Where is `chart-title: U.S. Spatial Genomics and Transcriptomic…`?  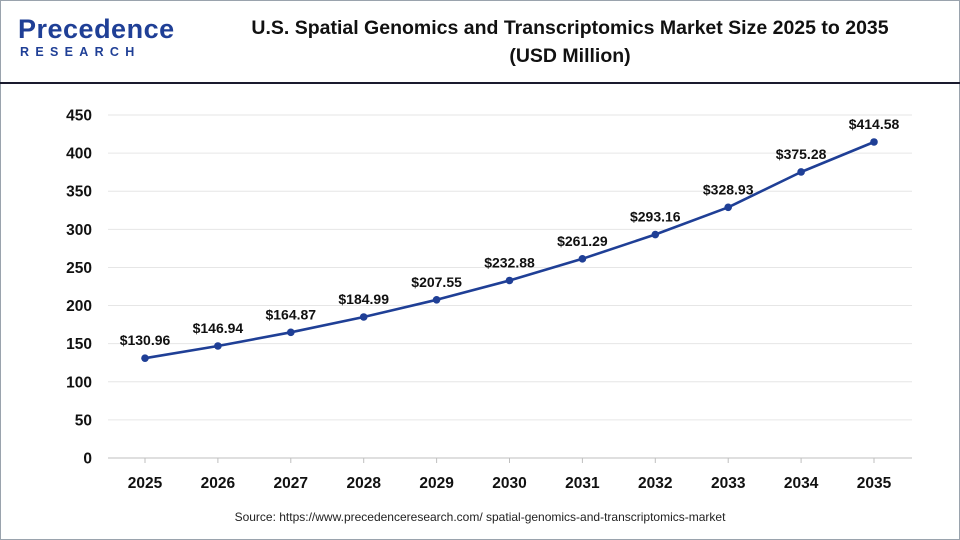 chart-title: U.S. Spatial Genomics and Transcriptomic… is located at coordinates (570, 42).